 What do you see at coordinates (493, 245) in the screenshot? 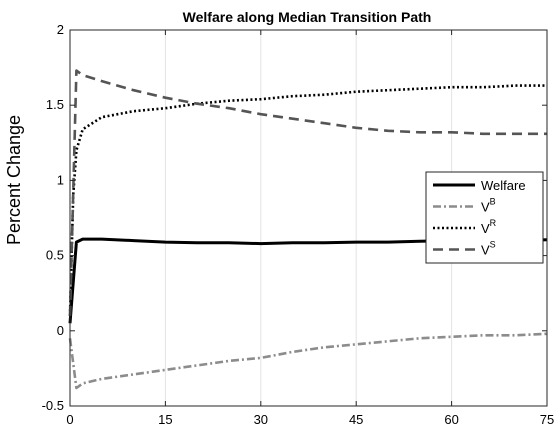
I see `legend-label-superscript: S` at bounding box center [493, 245].